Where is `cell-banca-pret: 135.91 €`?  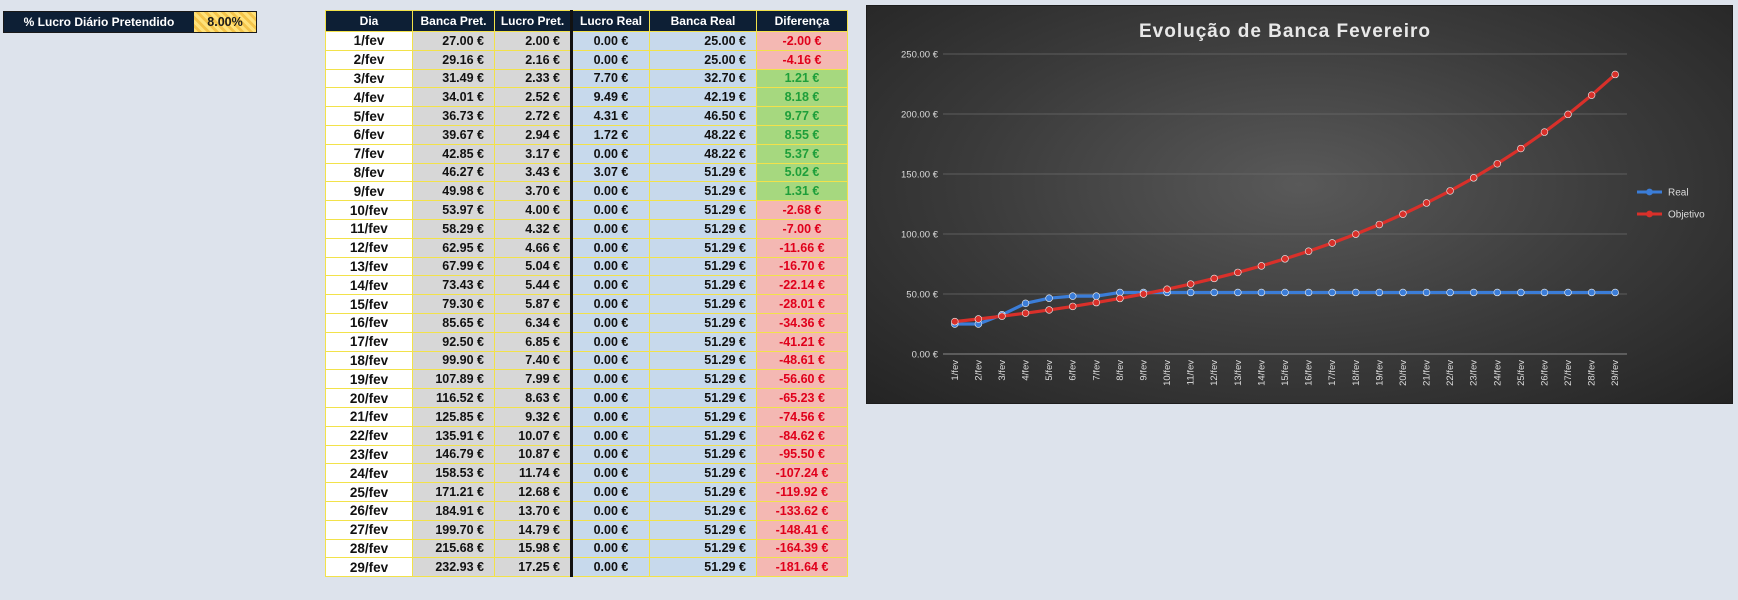
cell-banca-pret: 135.91 € is located at coordinates (453, 435).